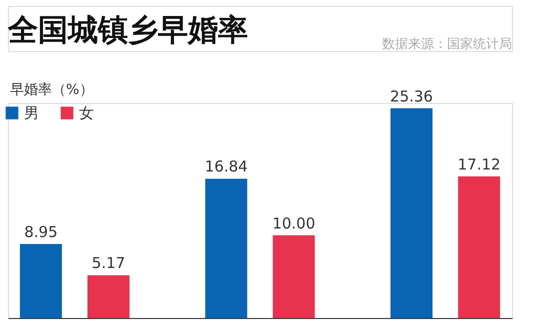 The width and height of the screenshot is (554, 330). What do you see at coordinates (41, 231) in the screenshot?
I see `data-label: 8.95` at bounding box center [41, 231].